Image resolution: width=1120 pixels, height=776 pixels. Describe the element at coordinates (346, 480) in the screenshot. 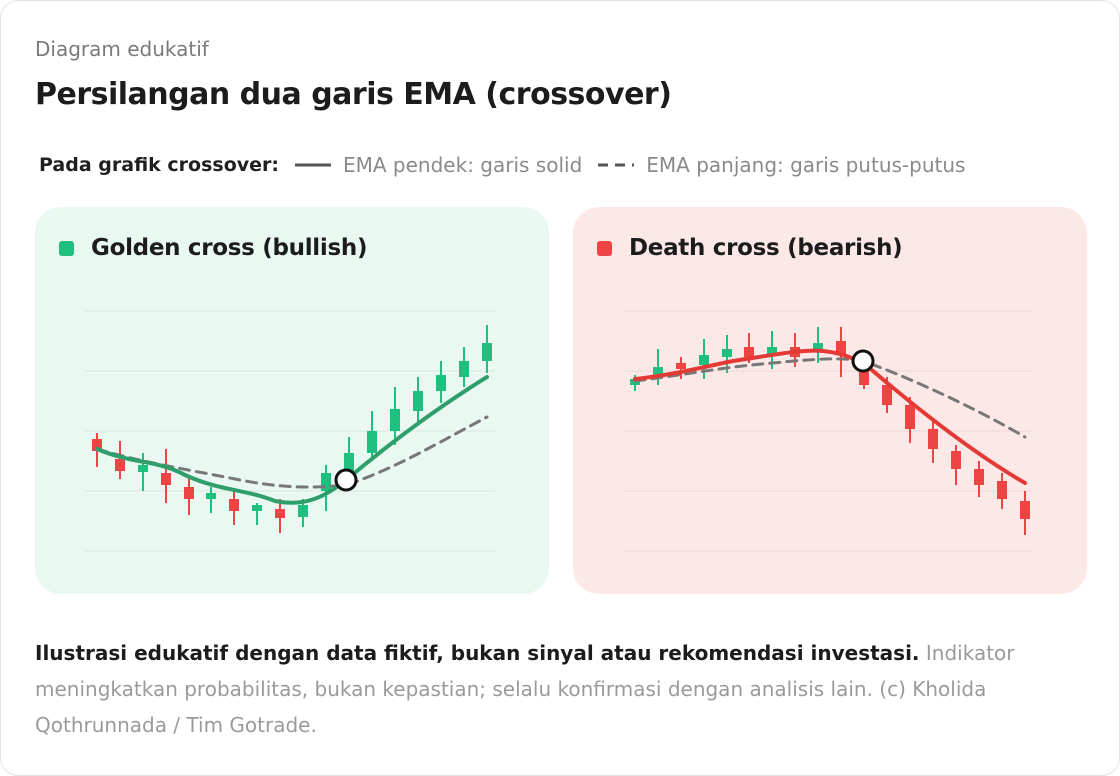

I see `golden-cross-point` at that location.